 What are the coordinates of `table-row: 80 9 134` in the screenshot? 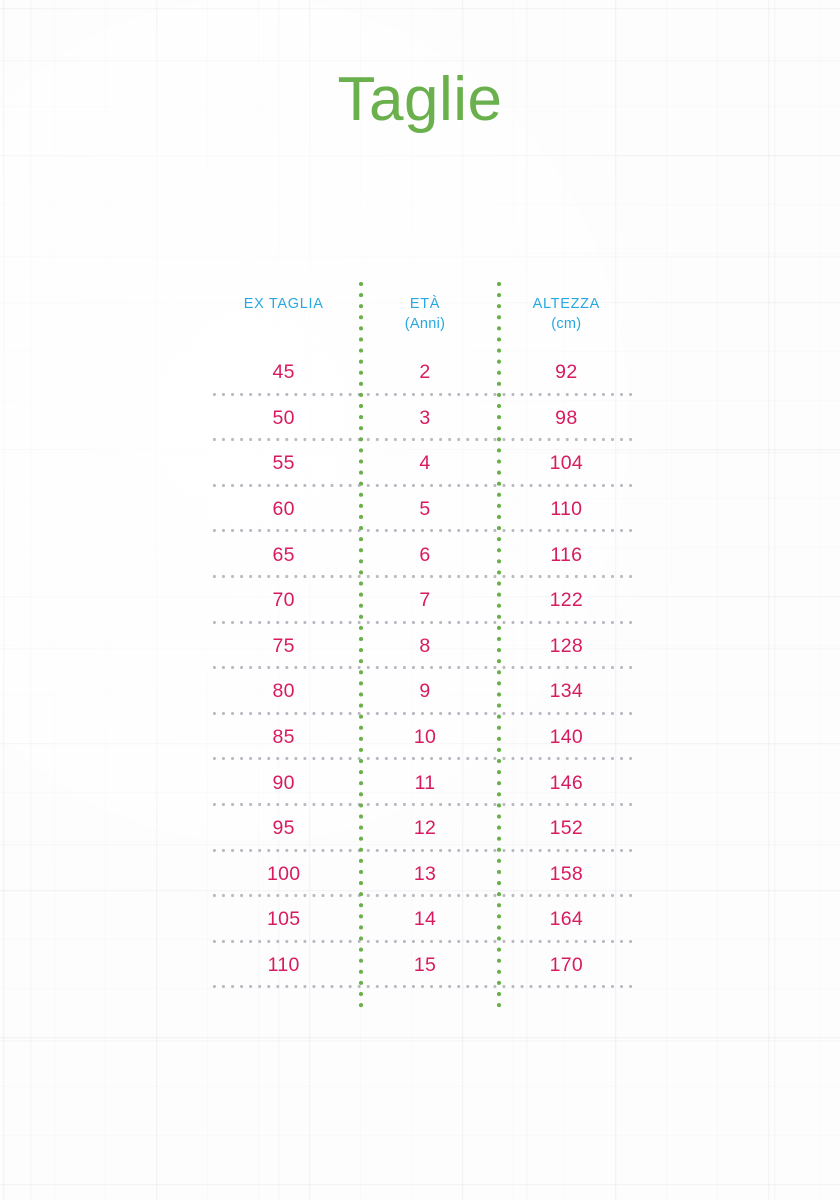 It's located at (425, 692).